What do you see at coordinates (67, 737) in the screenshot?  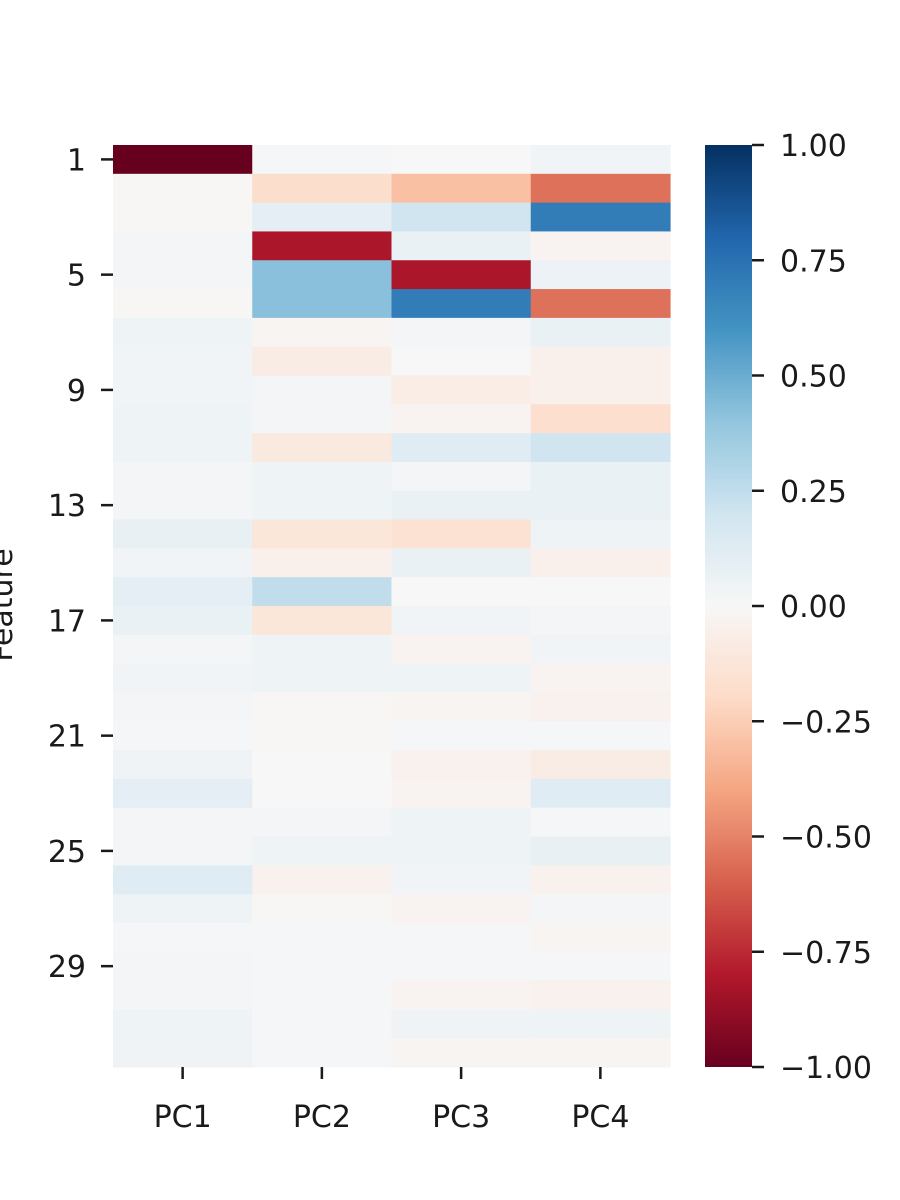 I see `y-tick-label: 21` at bounding box center [67, 737].